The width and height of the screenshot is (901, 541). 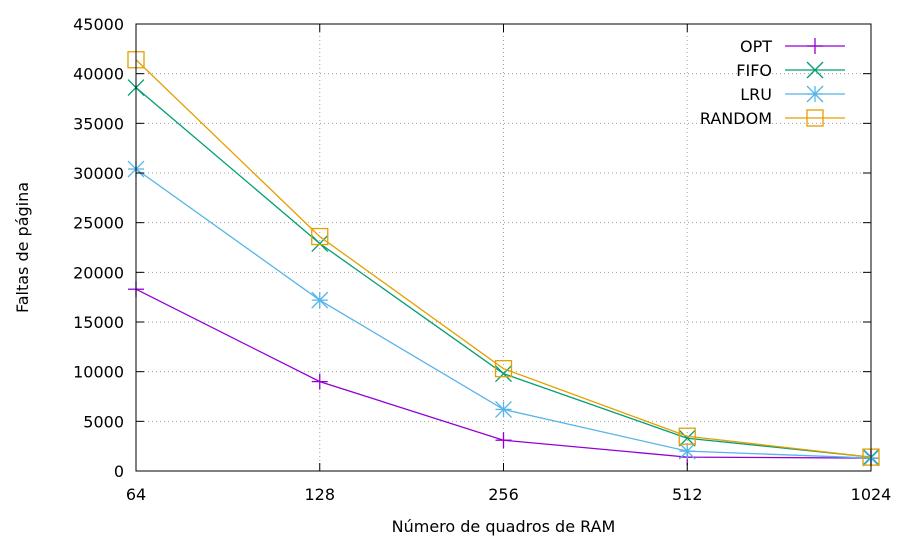 What do you see at coordinates (98, 372) in the screenshot?
I see `y-tick-label: 10000` at bounding box center [98, 372].